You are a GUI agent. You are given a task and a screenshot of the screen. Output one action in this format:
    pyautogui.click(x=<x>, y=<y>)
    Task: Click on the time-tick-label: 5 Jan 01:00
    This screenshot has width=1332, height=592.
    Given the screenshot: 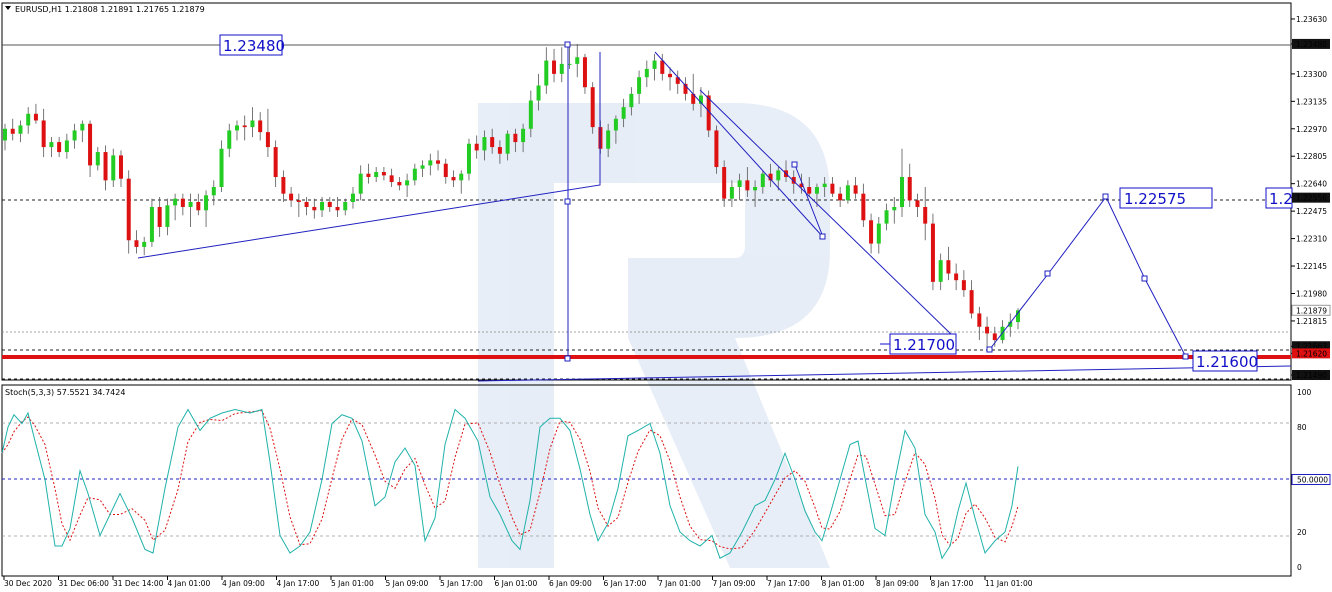 What is the action you would take?
    pyautogui.click(x=352, y=583)
    